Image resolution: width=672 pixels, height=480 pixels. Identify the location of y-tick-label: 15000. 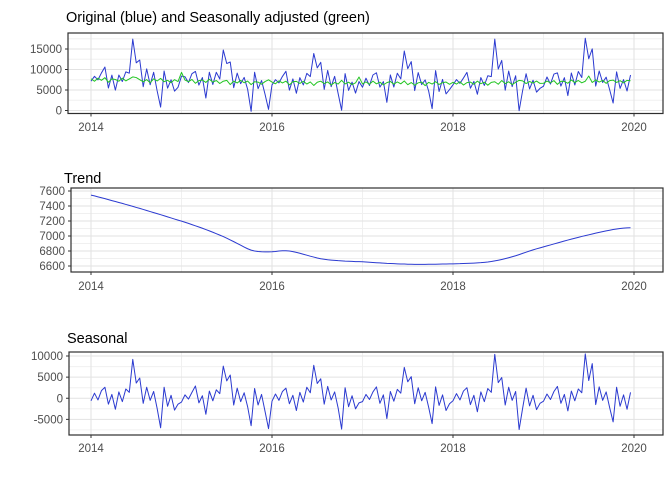
(46, 50).